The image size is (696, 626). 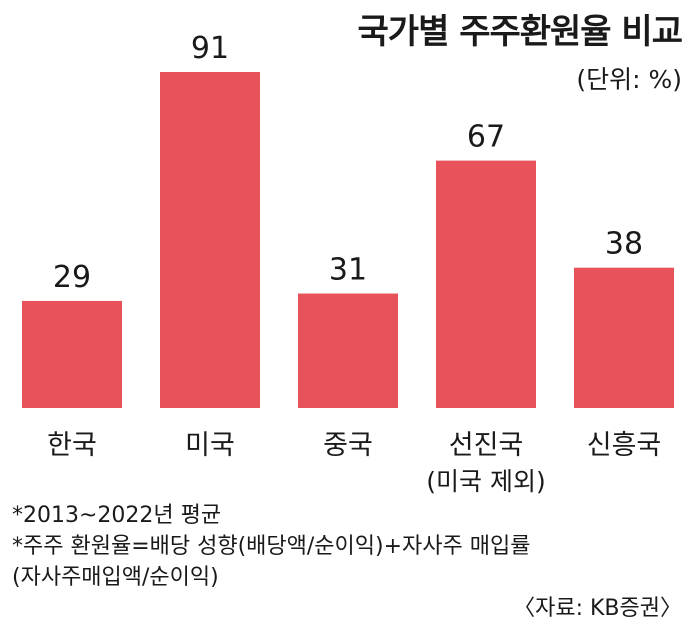 What do you see at coordinates (117, 515) in the screenshot?
I see `footnote-period: *2013~2022년 평균` at bounding box center [117, 515].